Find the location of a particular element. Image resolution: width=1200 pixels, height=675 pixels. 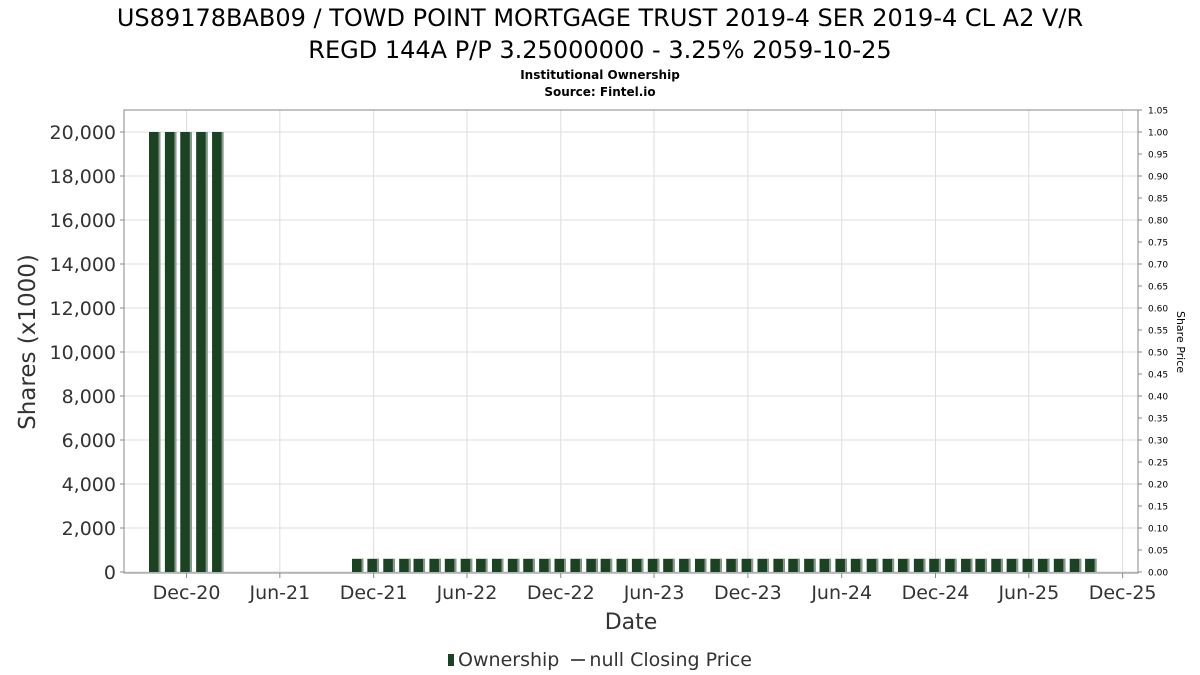

chart-source: Source: Fintel.io is located at coordinates (600, 92).